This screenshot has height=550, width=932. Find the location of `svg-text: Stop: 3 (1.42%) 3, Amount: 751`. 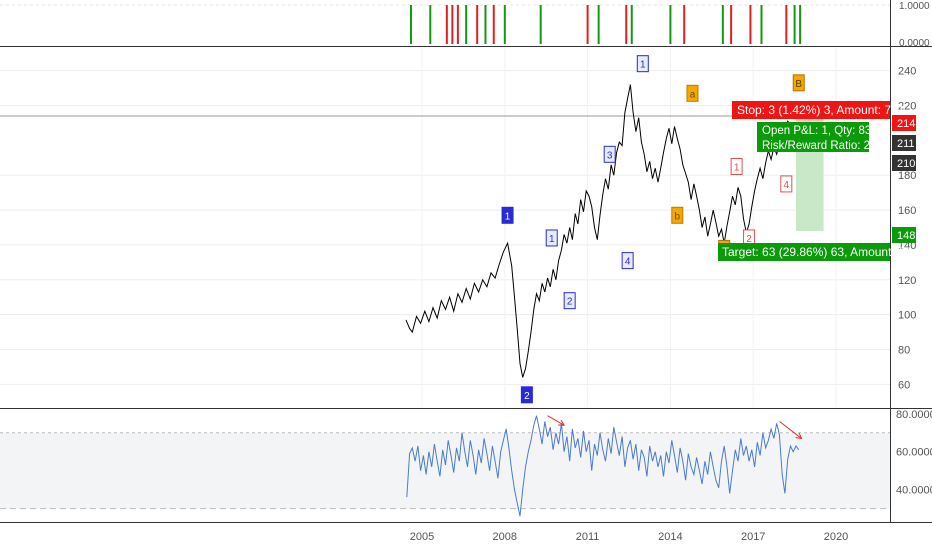

svg-text: Stop: 3 (1.42%) 3, Amount: 751 is located at coordinates (821, 110).